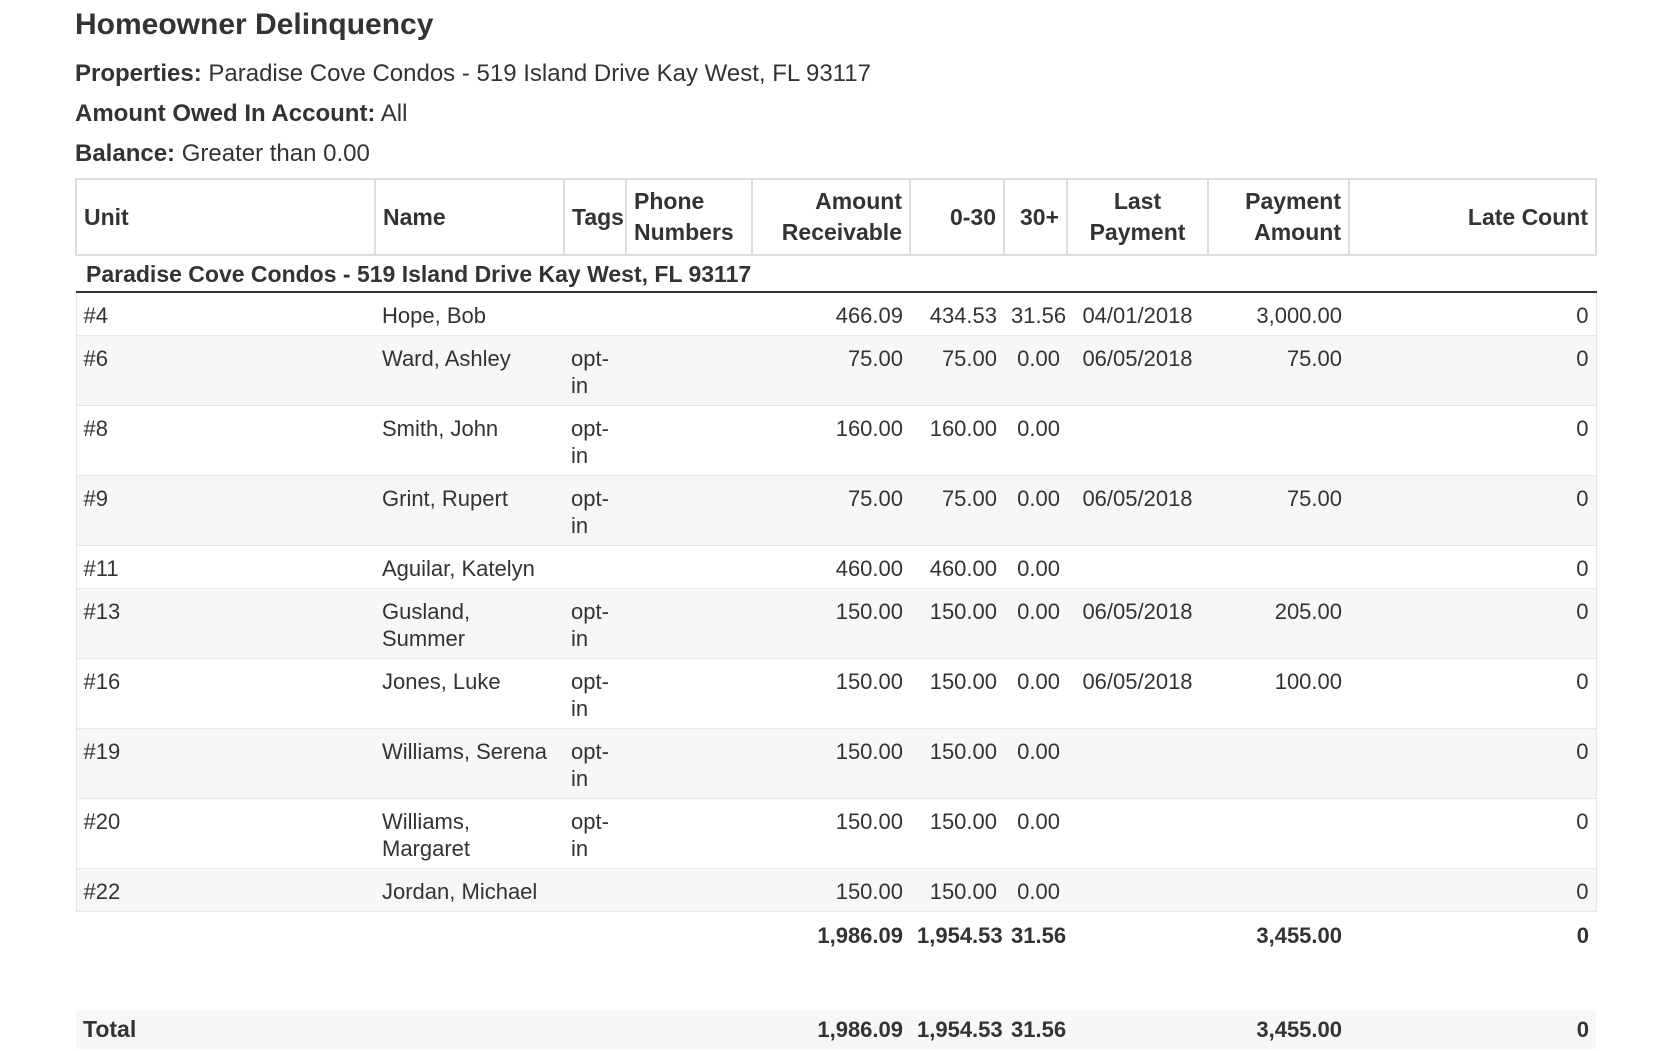 The image size is (1674, 1051). I want to click on cell-unit: #13, so click(225, 623).